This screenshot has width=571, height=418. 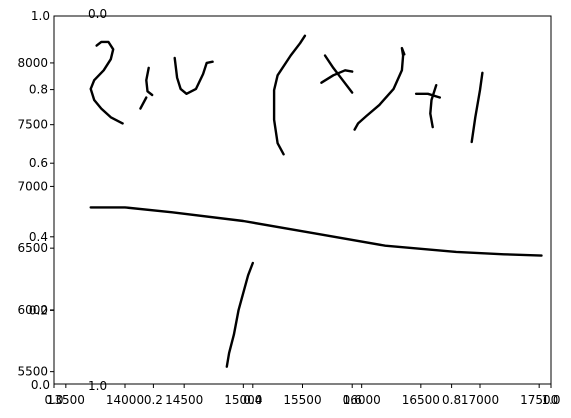 What do you see at coordinates (125, 400) in the screenshot?
I see `x-tick-label: 14000` at bounding box center [125, 400].